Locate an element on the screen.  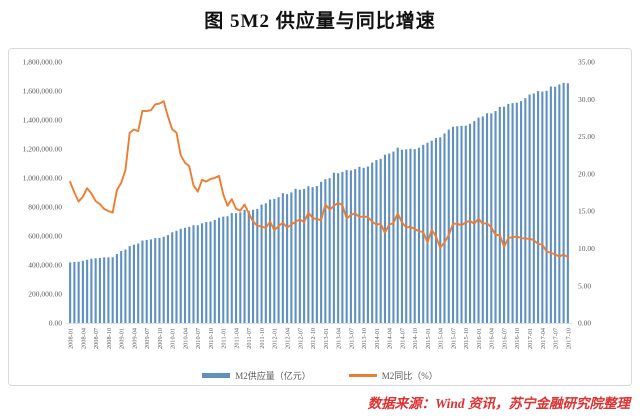
svg-text: 2009-10 is located at coordinates (160, 338).